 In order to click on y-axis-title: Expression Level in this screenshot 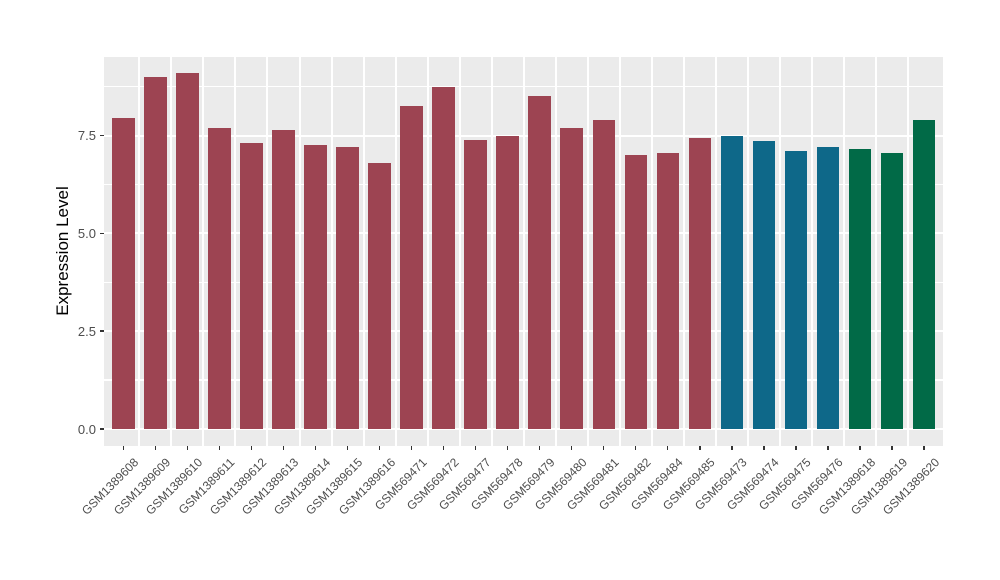, I will do `click(62, 251)`.